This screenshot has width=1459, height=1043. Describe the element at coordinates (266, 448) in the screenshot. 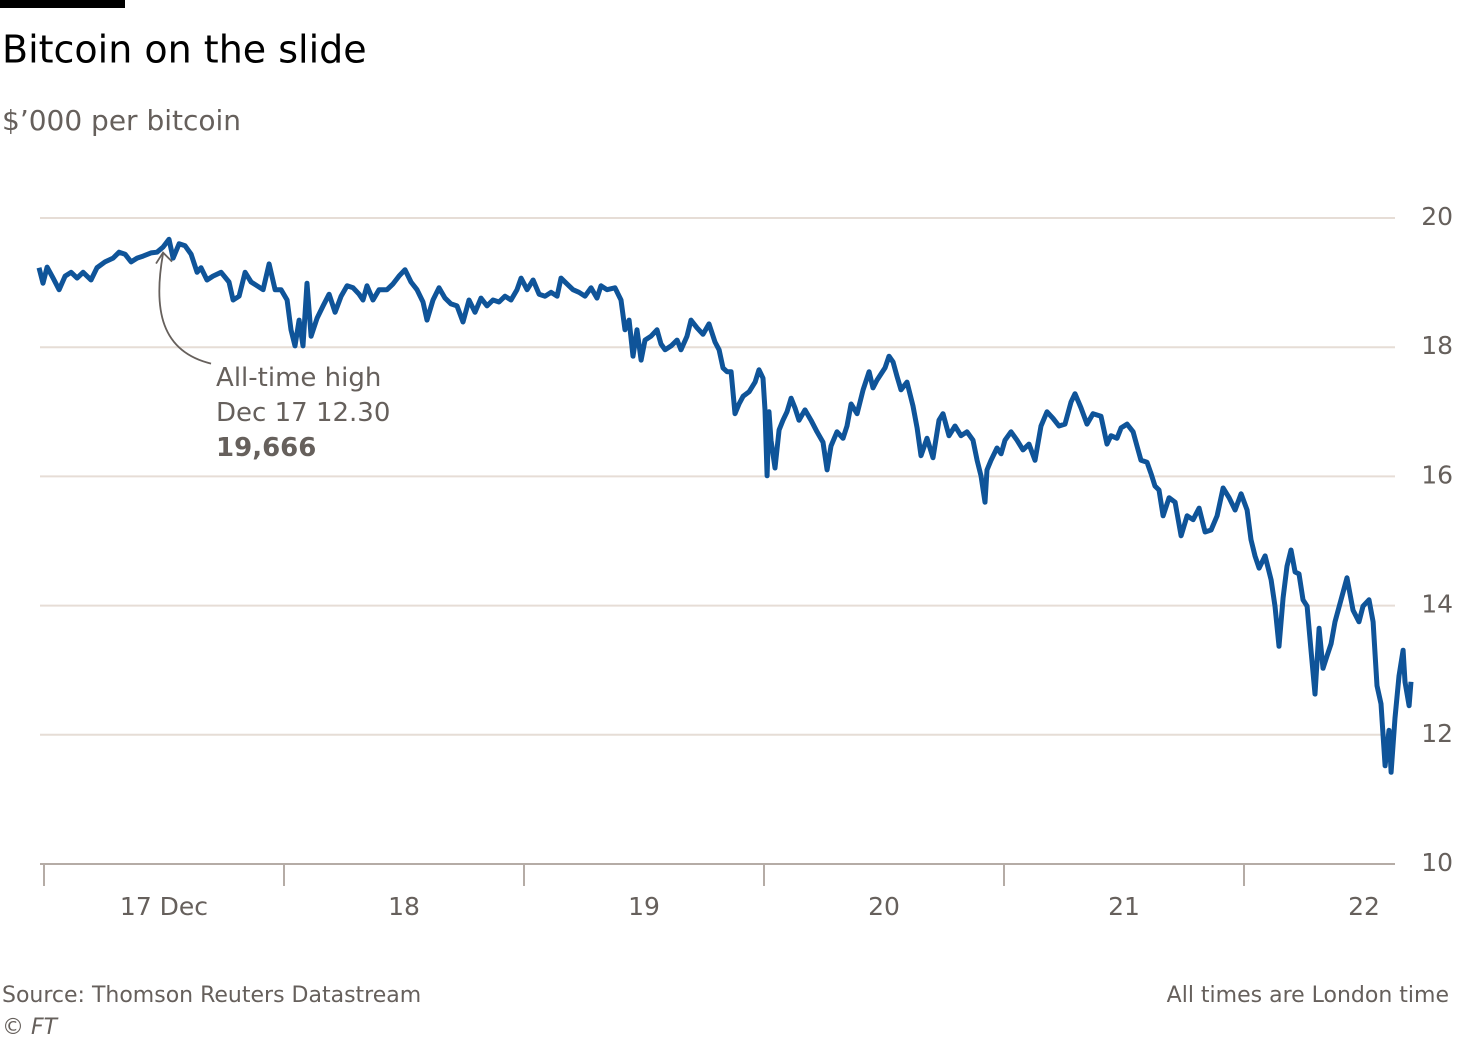

I see `annotation-value: 19,666` at that location.